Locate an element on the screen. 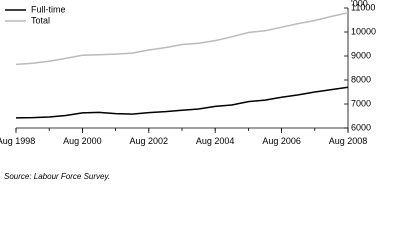 This screenshot has height=240, width=397. y-tick-label: 7000 is located at coordinates (361, 103).